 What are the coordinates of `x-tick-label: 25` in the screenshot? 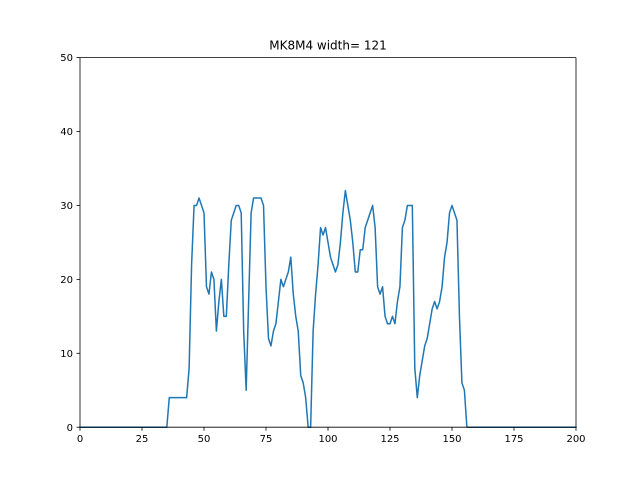 It's located at (142, 439).